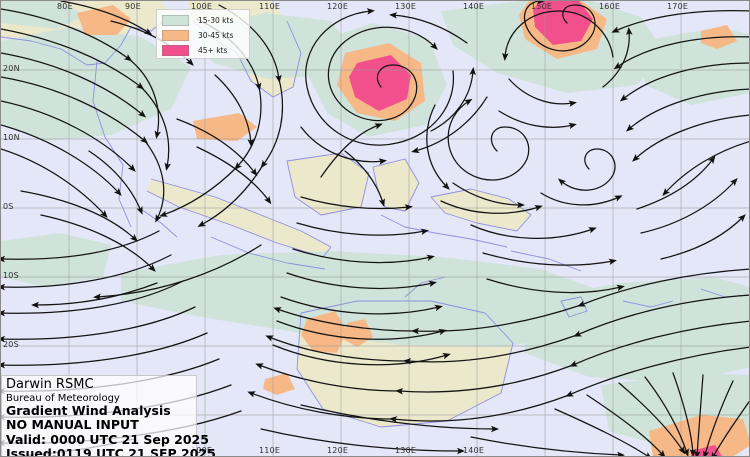 Image resolution: width=750 pixels, height=457 pixels. Describe the element at coordinates (50, 384) in the screenshot. I see `issuing-office: Darwin RSMC` at that location.